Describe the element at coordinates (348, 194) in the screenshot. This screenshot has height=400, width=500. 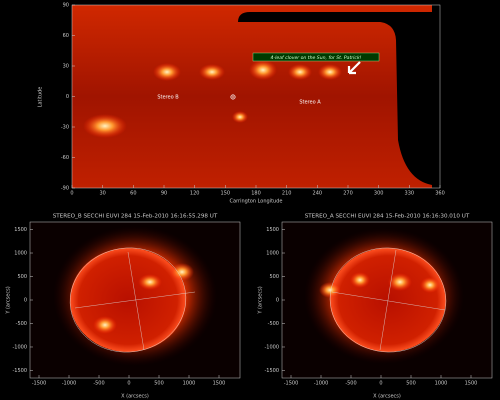
I see `x-tick-label: 270` at that location.